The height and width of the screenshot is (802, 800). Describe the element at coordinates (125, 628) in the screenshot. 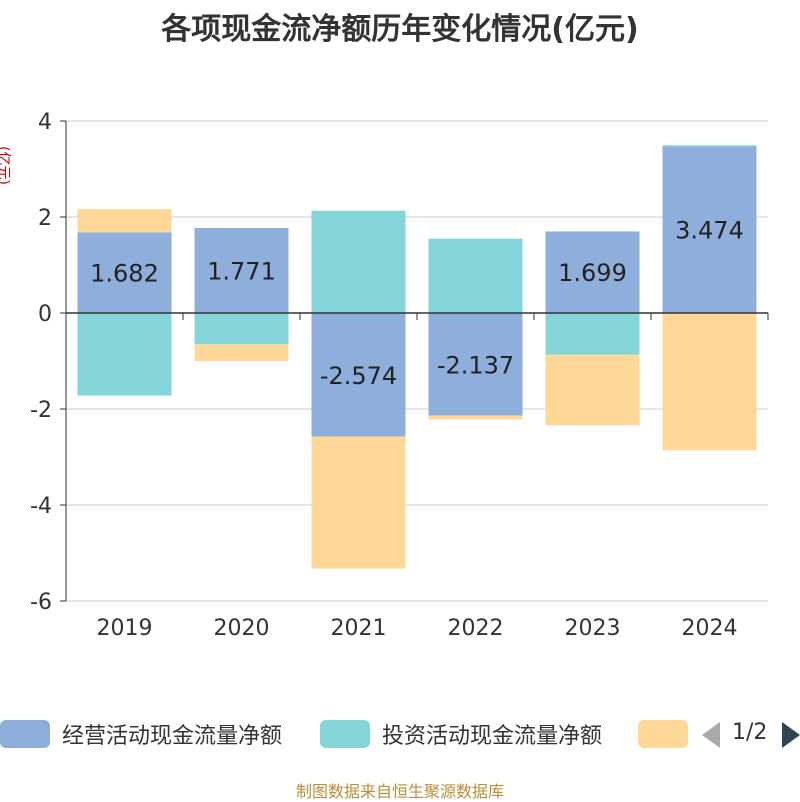

I see `x-tick-label: 2019` at that location.